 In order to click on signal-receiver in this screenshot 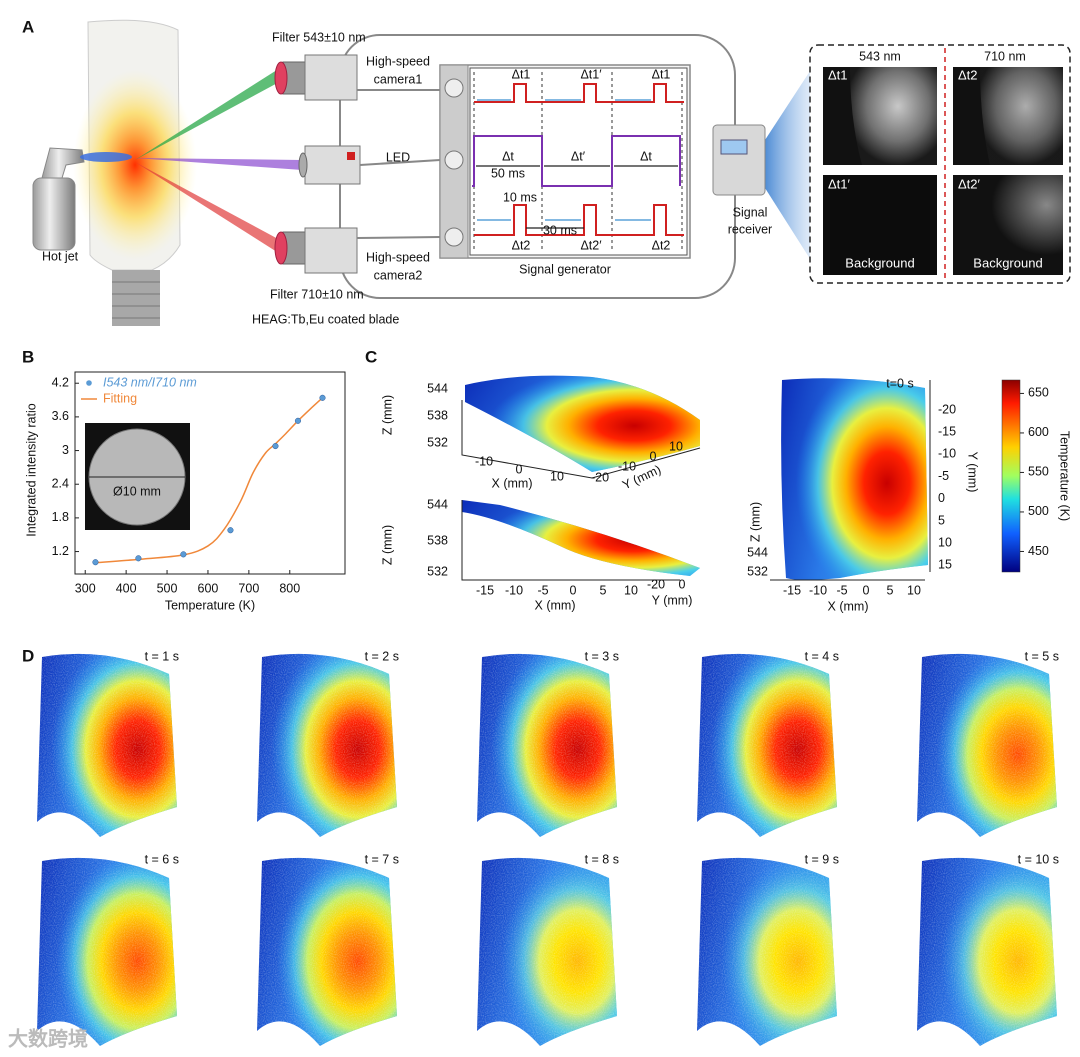, I will do `click(739, 160)`.